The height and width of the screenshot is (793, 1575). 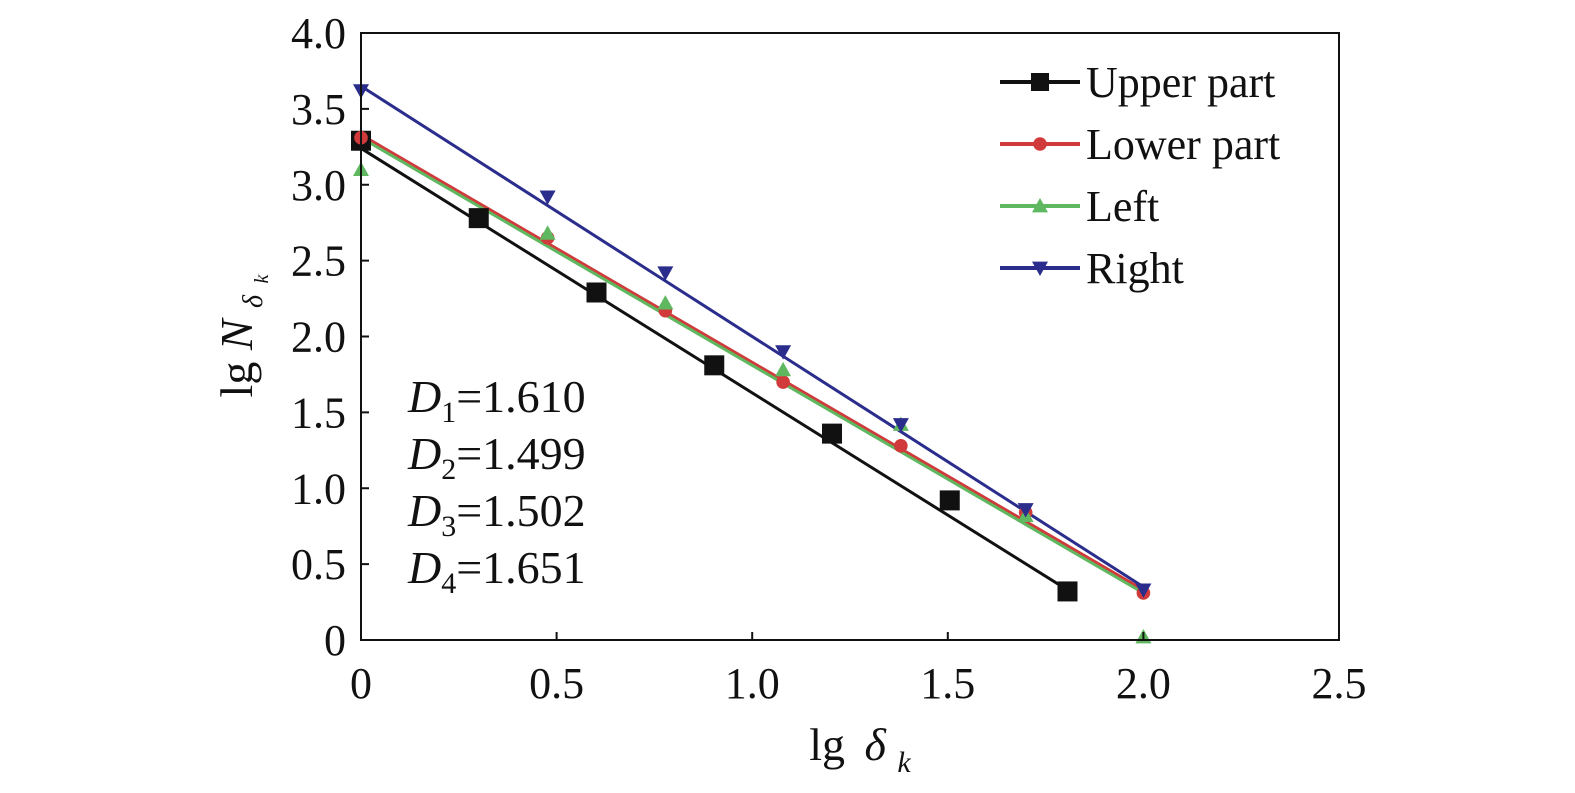 I want to click on legend: Upper part Lower part Left Right, so click(x=1140, y=175).